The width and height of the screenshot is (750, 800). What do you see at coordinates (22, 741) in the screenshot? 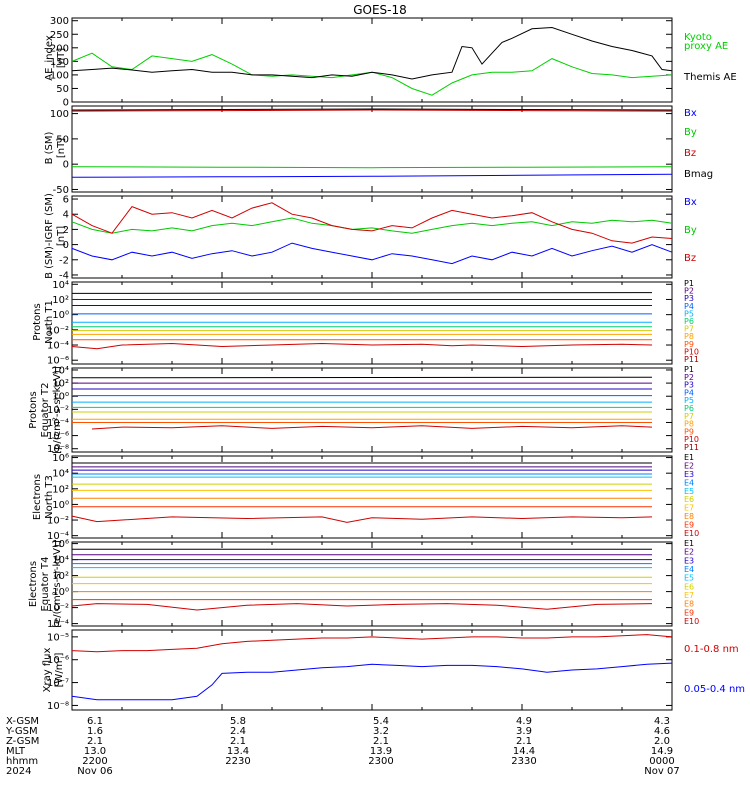
I see `ephemeris-row-label: Z-GSM` at bounding box center [22, 741].